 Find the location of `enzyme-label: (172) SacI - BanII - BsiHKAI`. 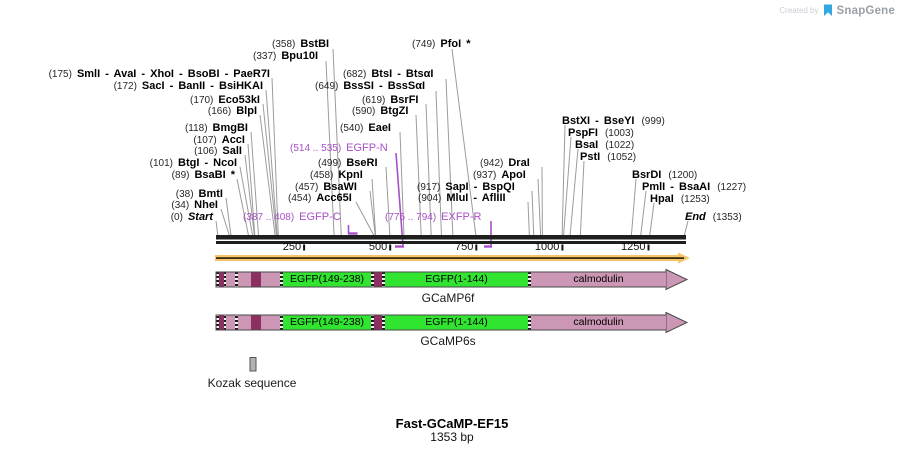

enzyme-label: (172) SacI - BanII - BsiHKAI is located at coordinates (188, 86).